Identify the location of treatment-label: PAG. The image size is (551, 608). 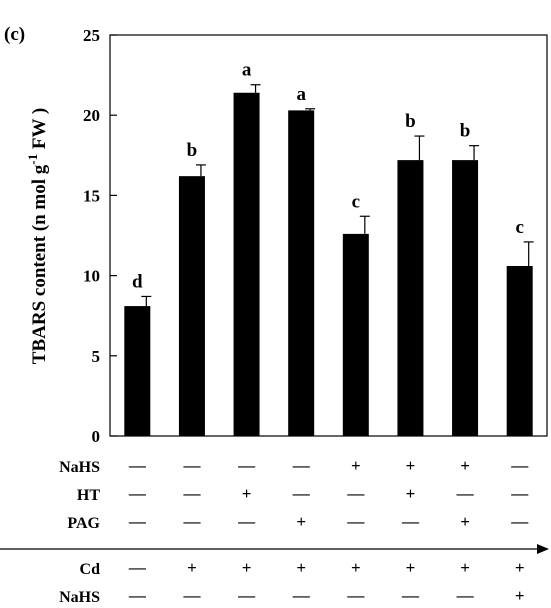
(83, 523).